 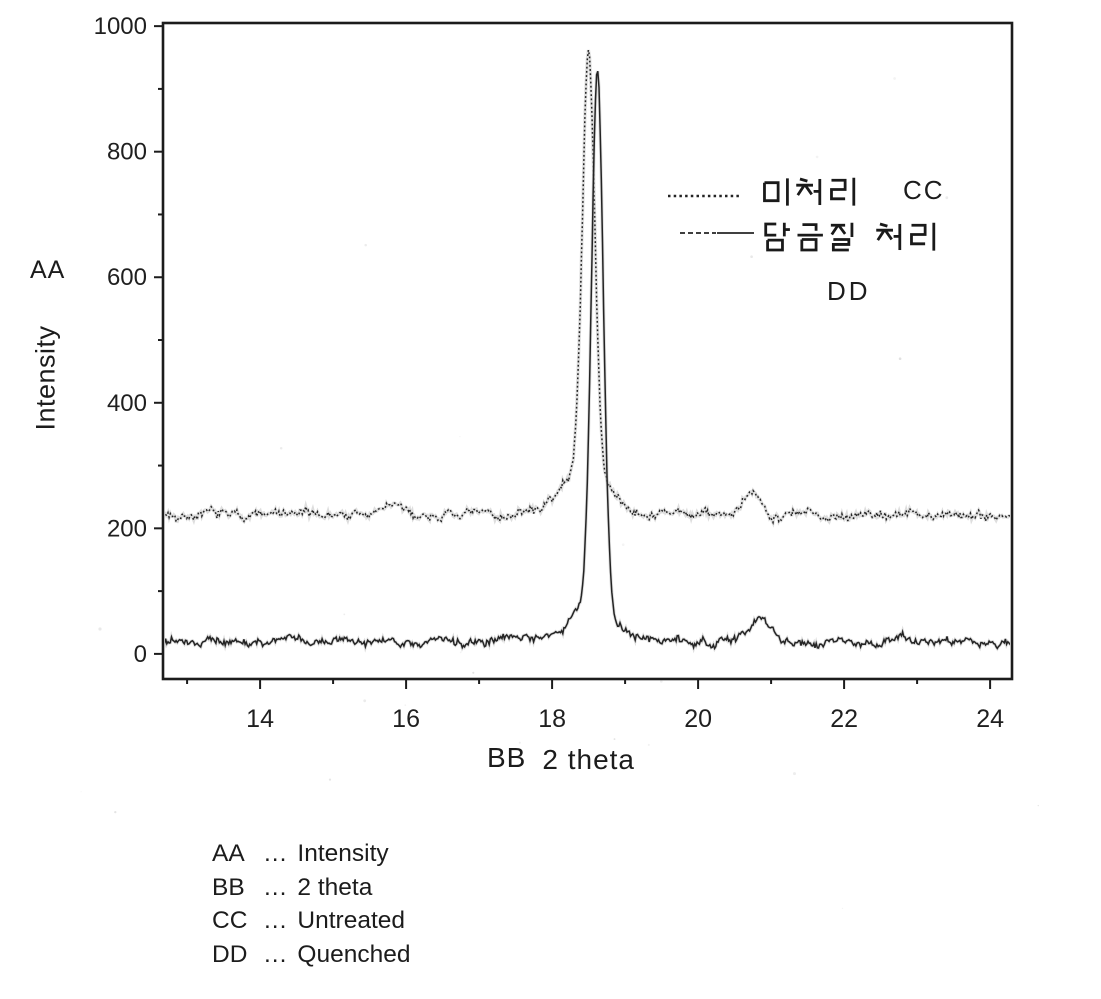 I want to click on legend-label-untreated, so click(x=812, y=192).